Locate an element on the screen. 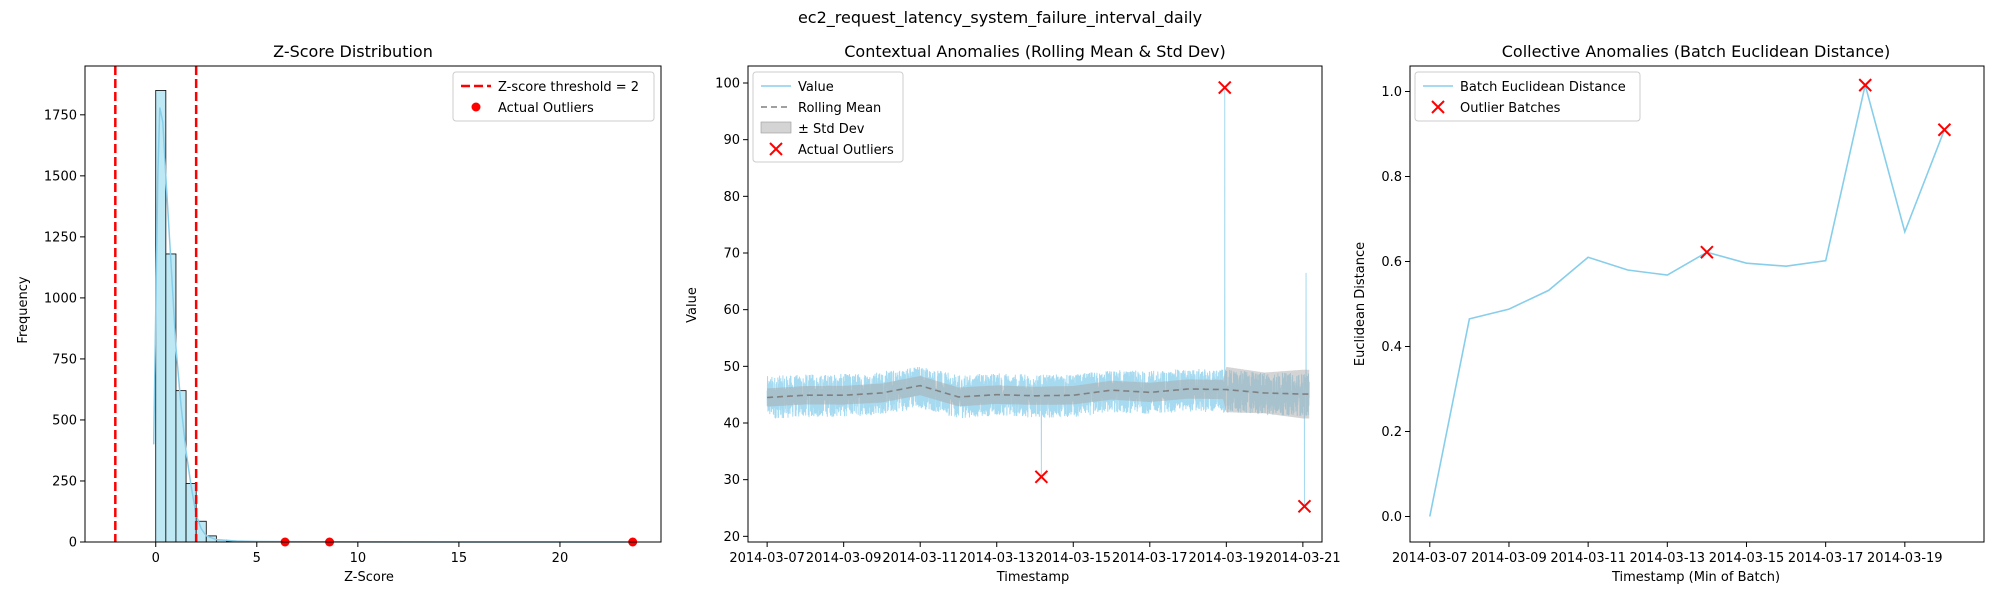  panel2-ylabel: Value is located at coordinates (692, 305).